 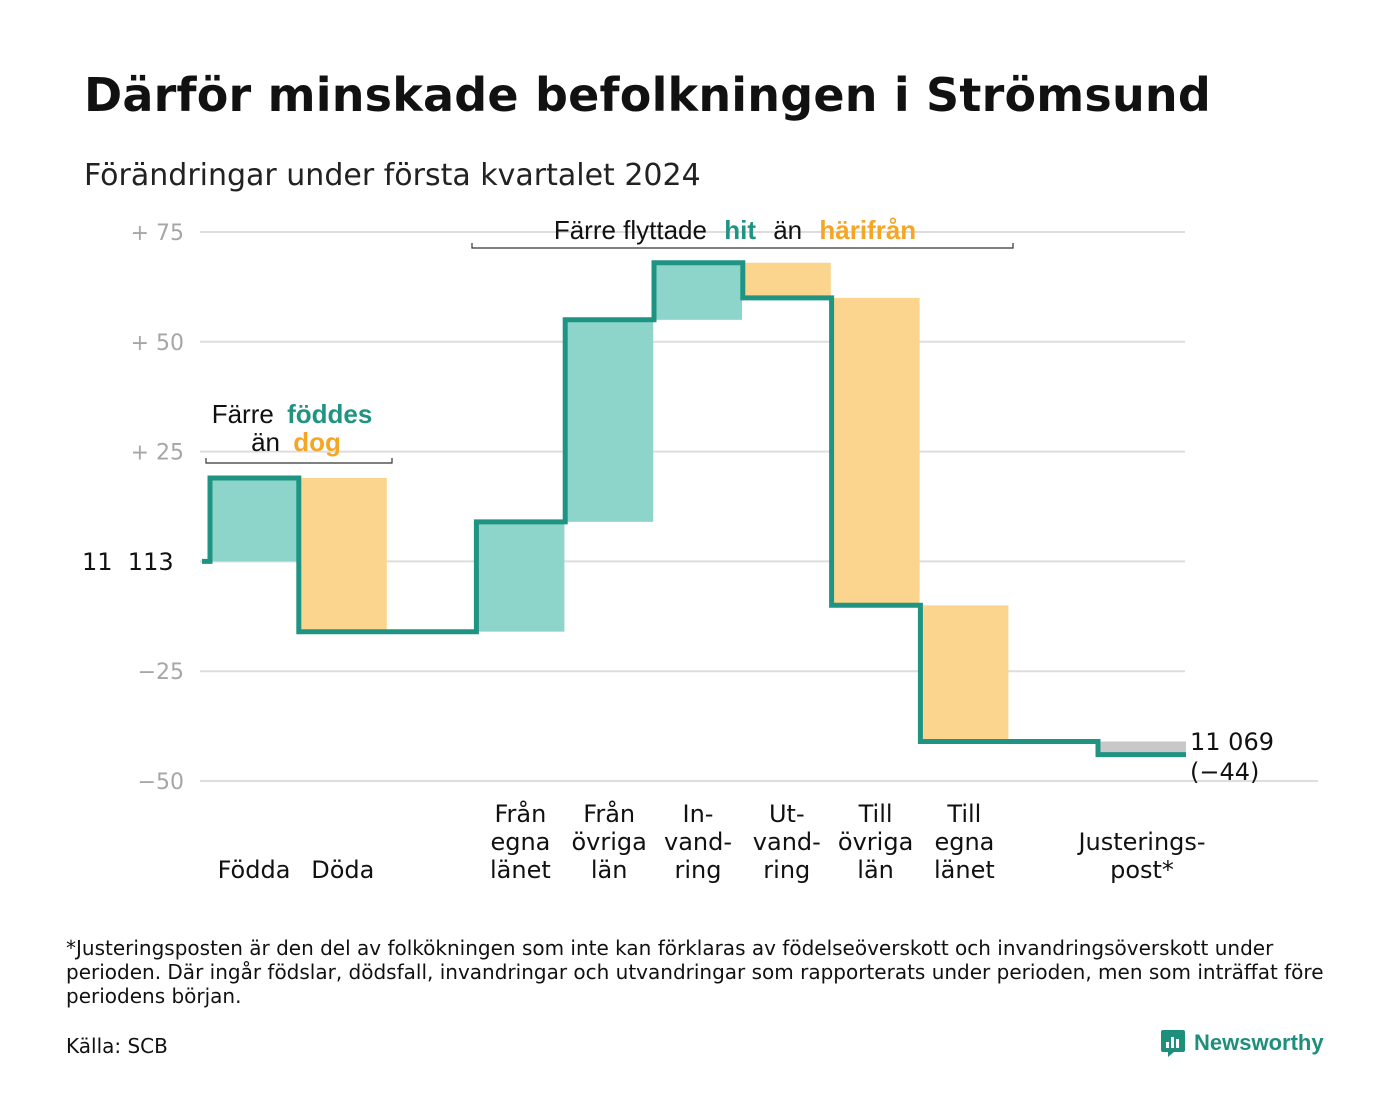 I want to click on category-label: Döda, so click(x=342, y=870).